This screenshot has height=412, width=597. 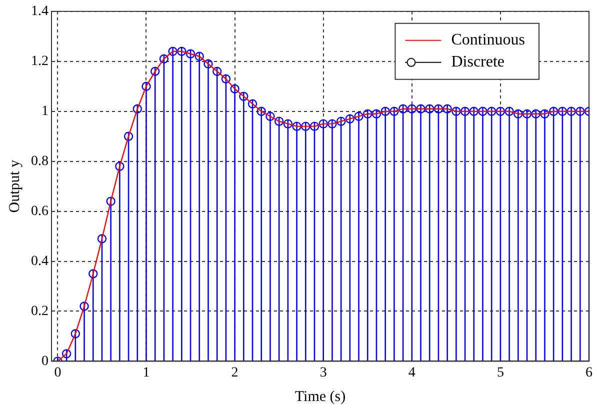 I want to click on x-tick-label: 1, so click(x=146, y=372).